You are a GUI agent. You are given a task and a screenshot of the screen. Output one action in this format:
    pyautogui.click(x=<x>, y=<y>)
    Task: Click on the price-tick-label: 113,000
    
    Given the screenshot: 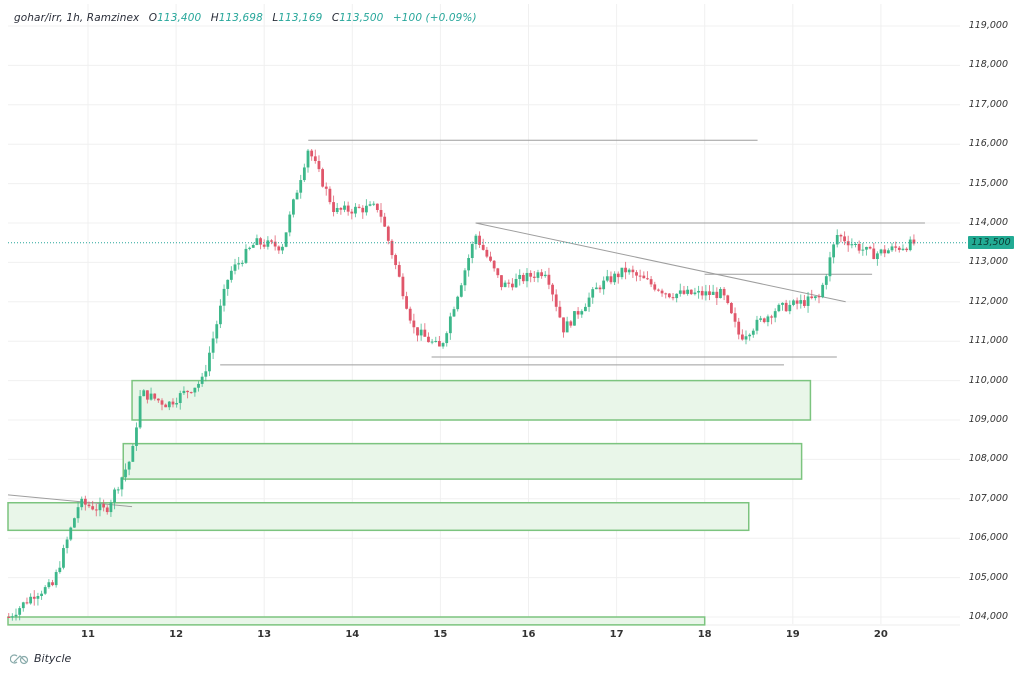 What is the action you would take?
    pyautogui.click(x=988, y=262)
    